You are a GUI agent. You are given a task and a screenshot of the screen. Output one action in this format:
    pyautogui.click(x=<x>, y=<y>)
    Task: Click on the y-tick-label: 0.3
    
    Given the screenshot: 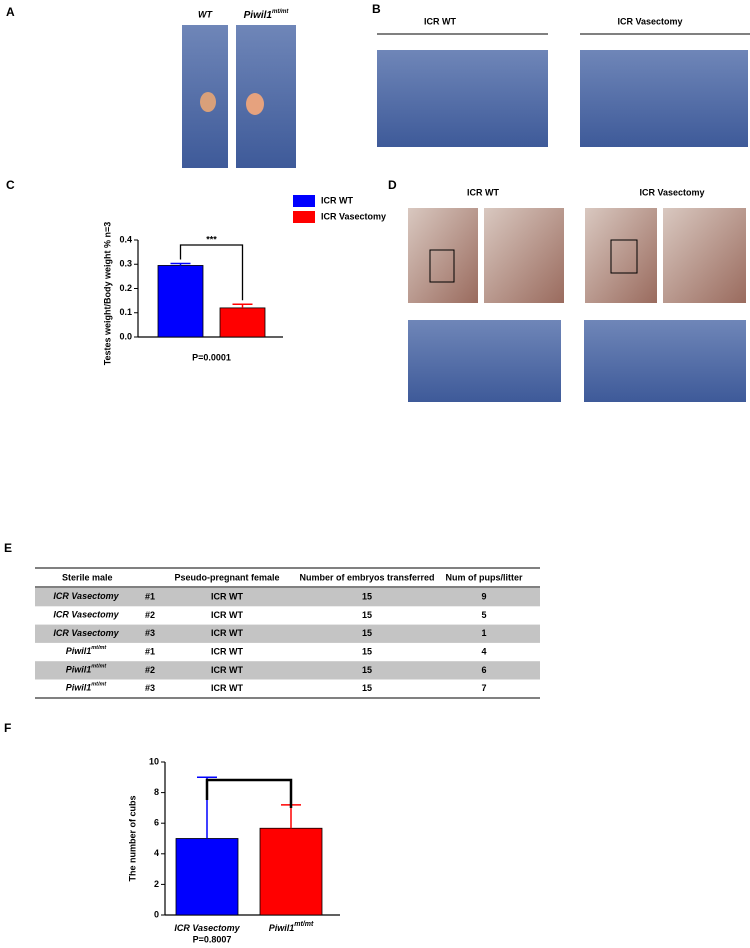 What is the action you would take?
    pyautogui.click(x=125, y=264)
    